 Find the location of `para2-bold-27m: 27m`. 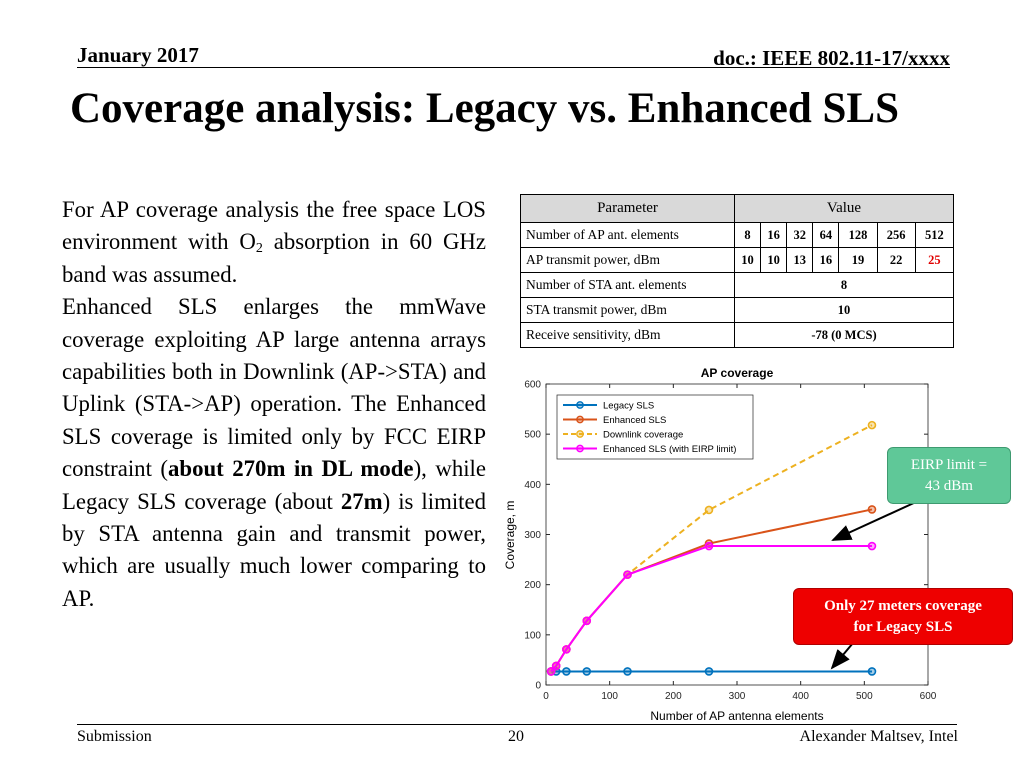

para2-bold-27m: 27m is located at coordinates (361, 501).